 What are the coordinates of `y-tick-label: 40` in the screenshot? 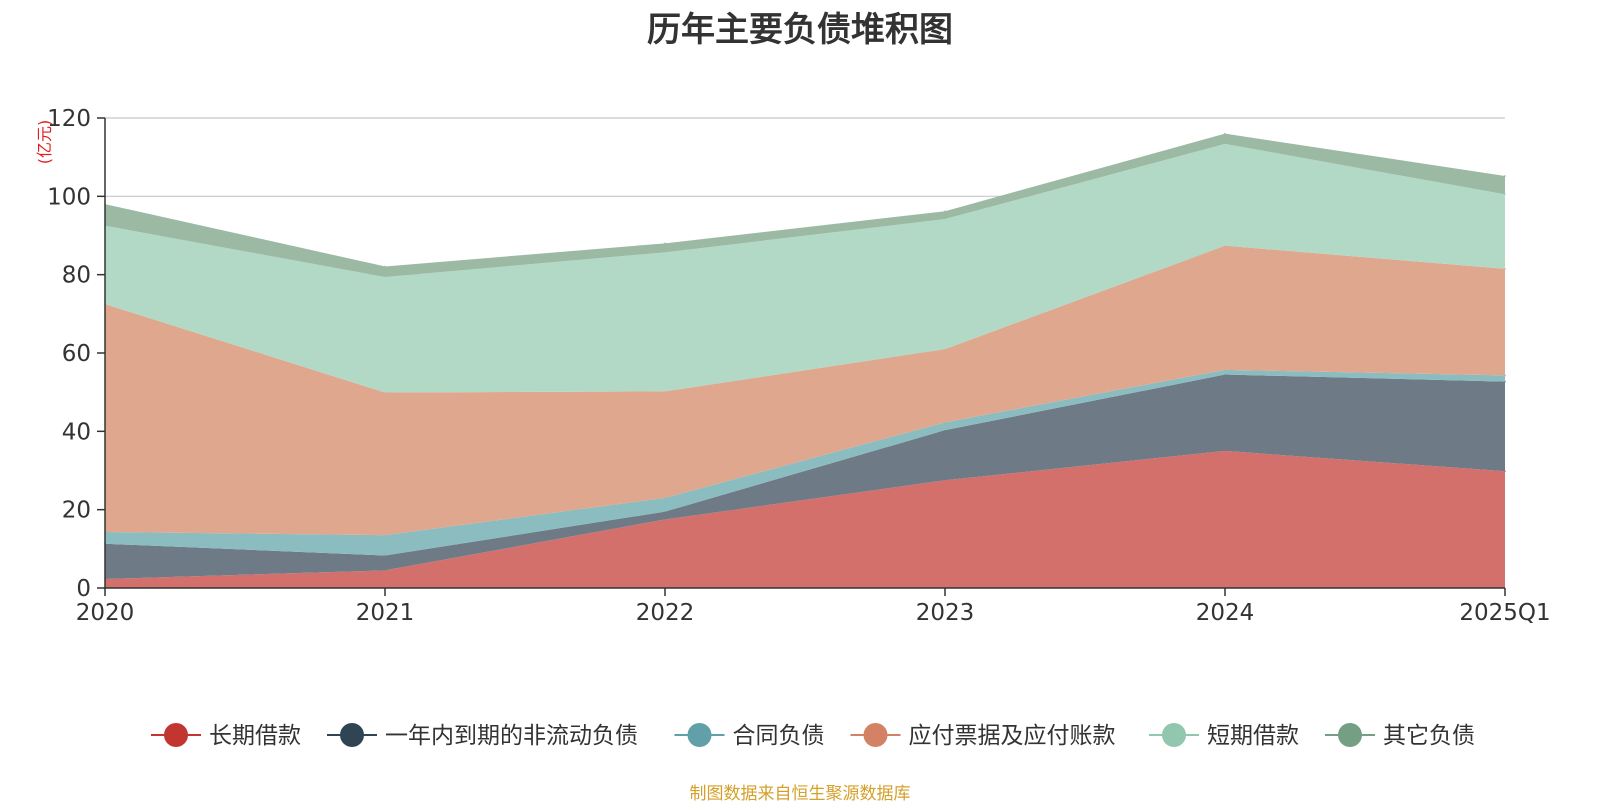 It's located at (76, 432).